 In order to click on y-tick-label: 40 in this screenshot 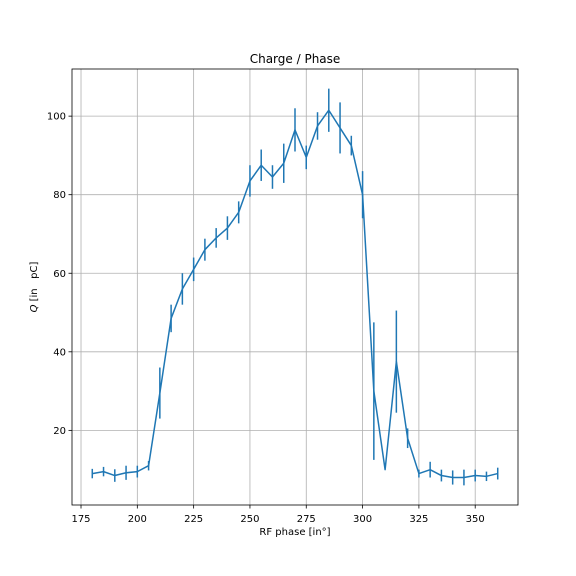, I will do `click(59, 352)`.